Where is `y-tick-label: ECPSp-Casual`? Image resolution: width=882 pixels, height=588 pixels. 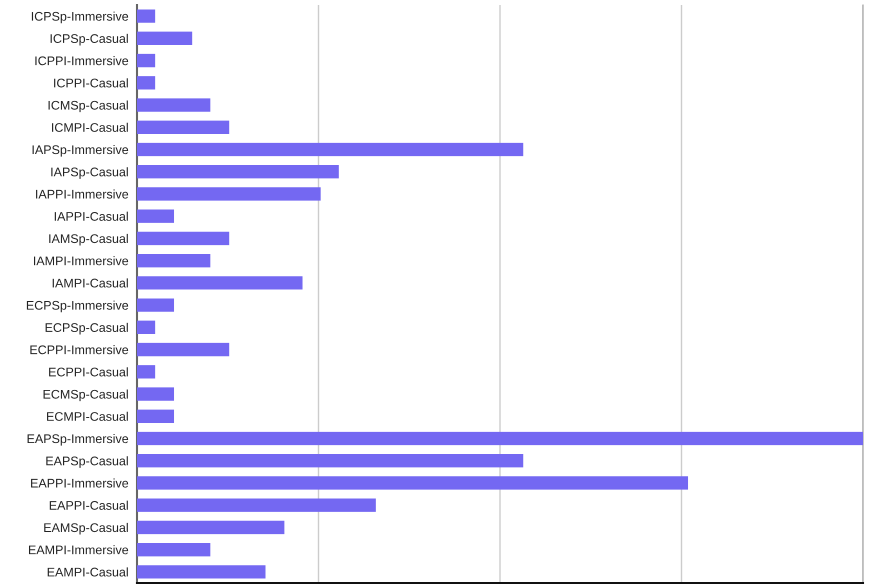 y-tick-label: ECPSp-Casual is located at coordinates (87, 328).